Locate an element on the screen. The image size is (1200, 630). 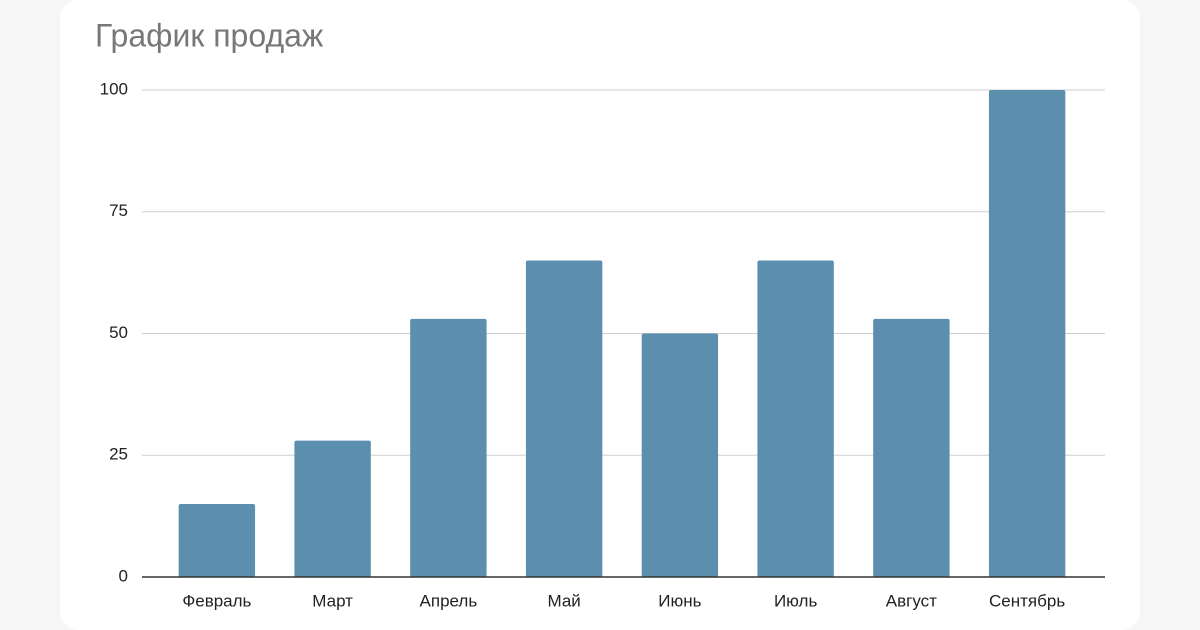
x-tick-label: Апрель is located at coordinates (449, 600).